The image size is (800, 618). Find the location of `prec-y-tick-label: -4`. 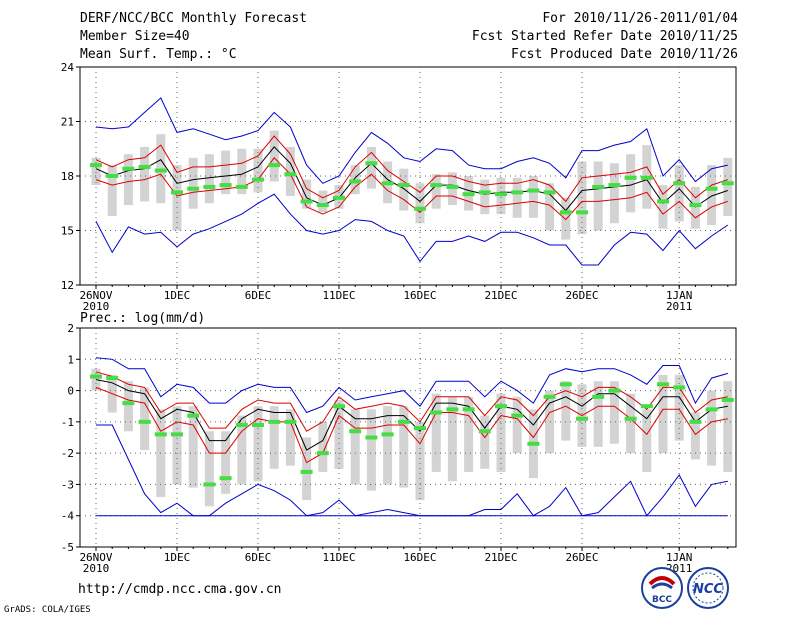

prec-y-tick-label: -4 is located at coordinates (68, 516).